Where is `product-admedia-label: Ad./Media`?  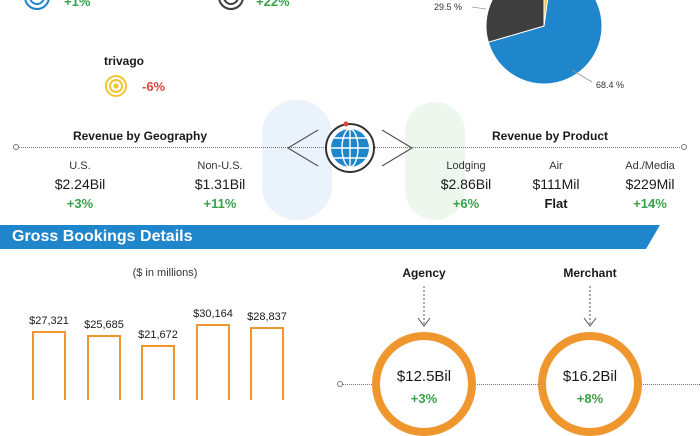
product-admedia-label: Ad./Media is located at coordinates (650, 166).